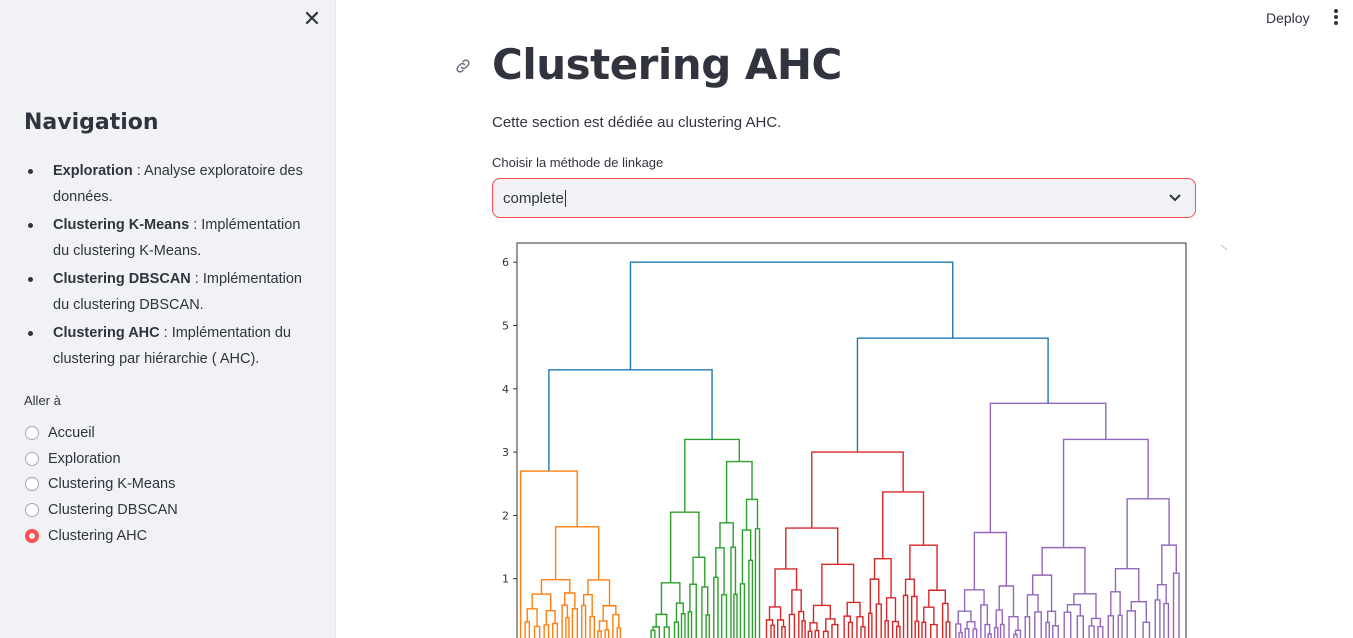 The width and height of the screenshot is (1353, 638). What do you see at coordinates (505, 262) in the screenshot?
I see `y-tick-label: 6` at bounding box center [505, 262].